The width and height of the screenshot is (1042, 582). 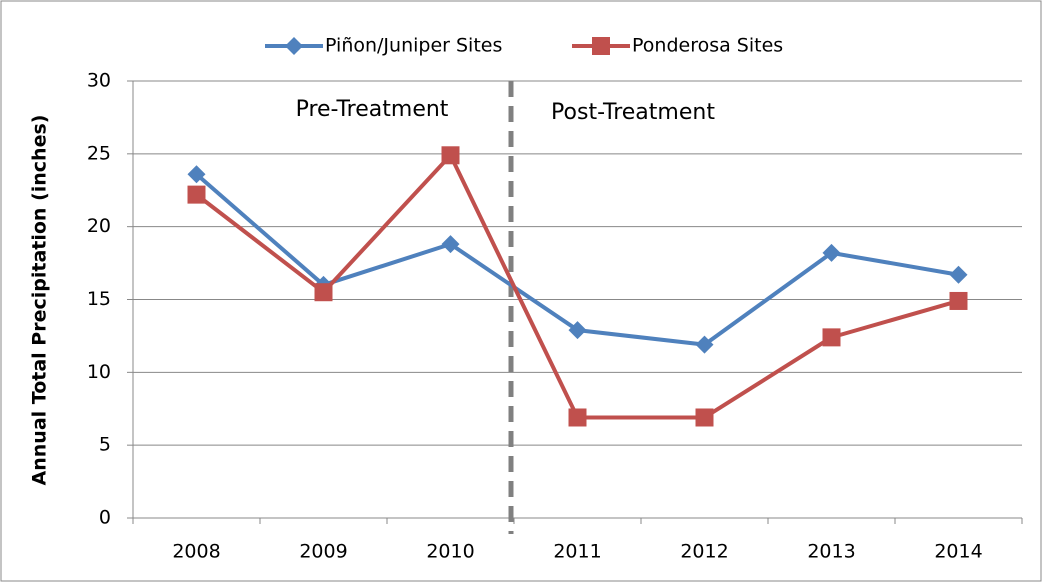 What do you see at coordinates (105, 518) in the screenshot?
I see `y-tick-label: 0` at bounding box center [105, 518].